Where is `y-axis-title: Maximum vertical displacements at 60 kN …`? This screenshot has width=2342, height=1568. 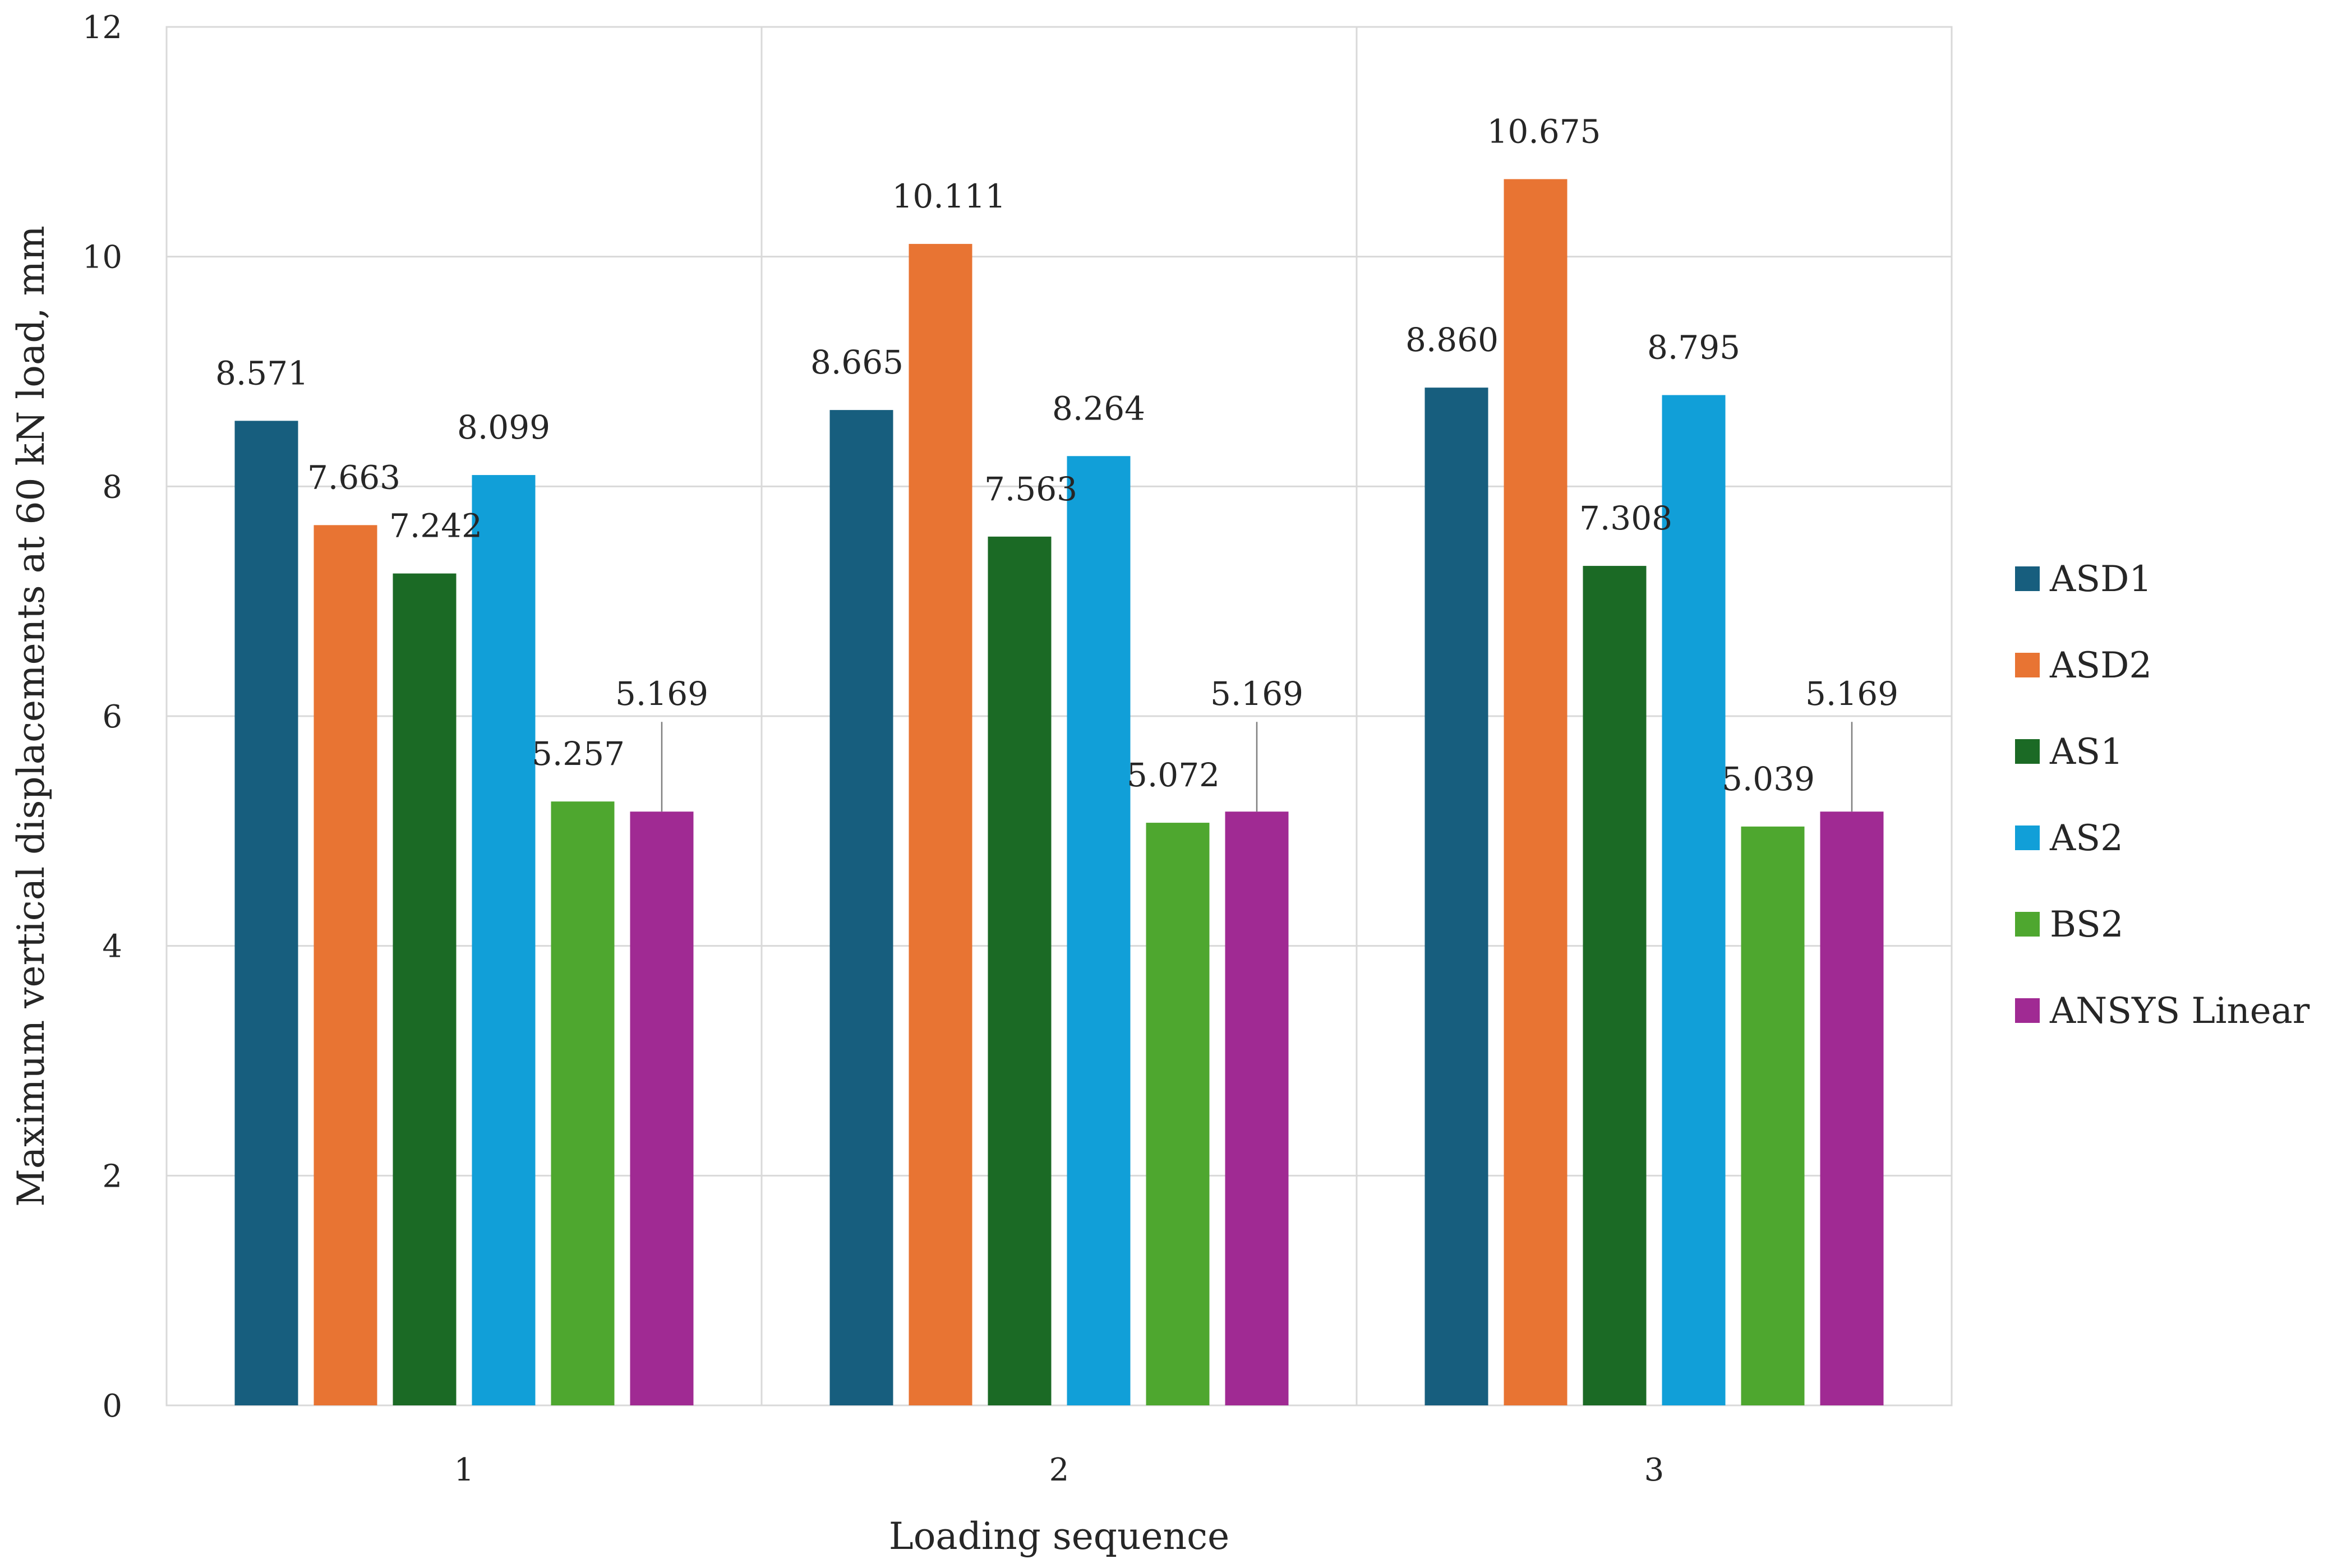
y-axis-title: Maximum vertical displacements at 60 kN … is located at coordinates (31, 715).